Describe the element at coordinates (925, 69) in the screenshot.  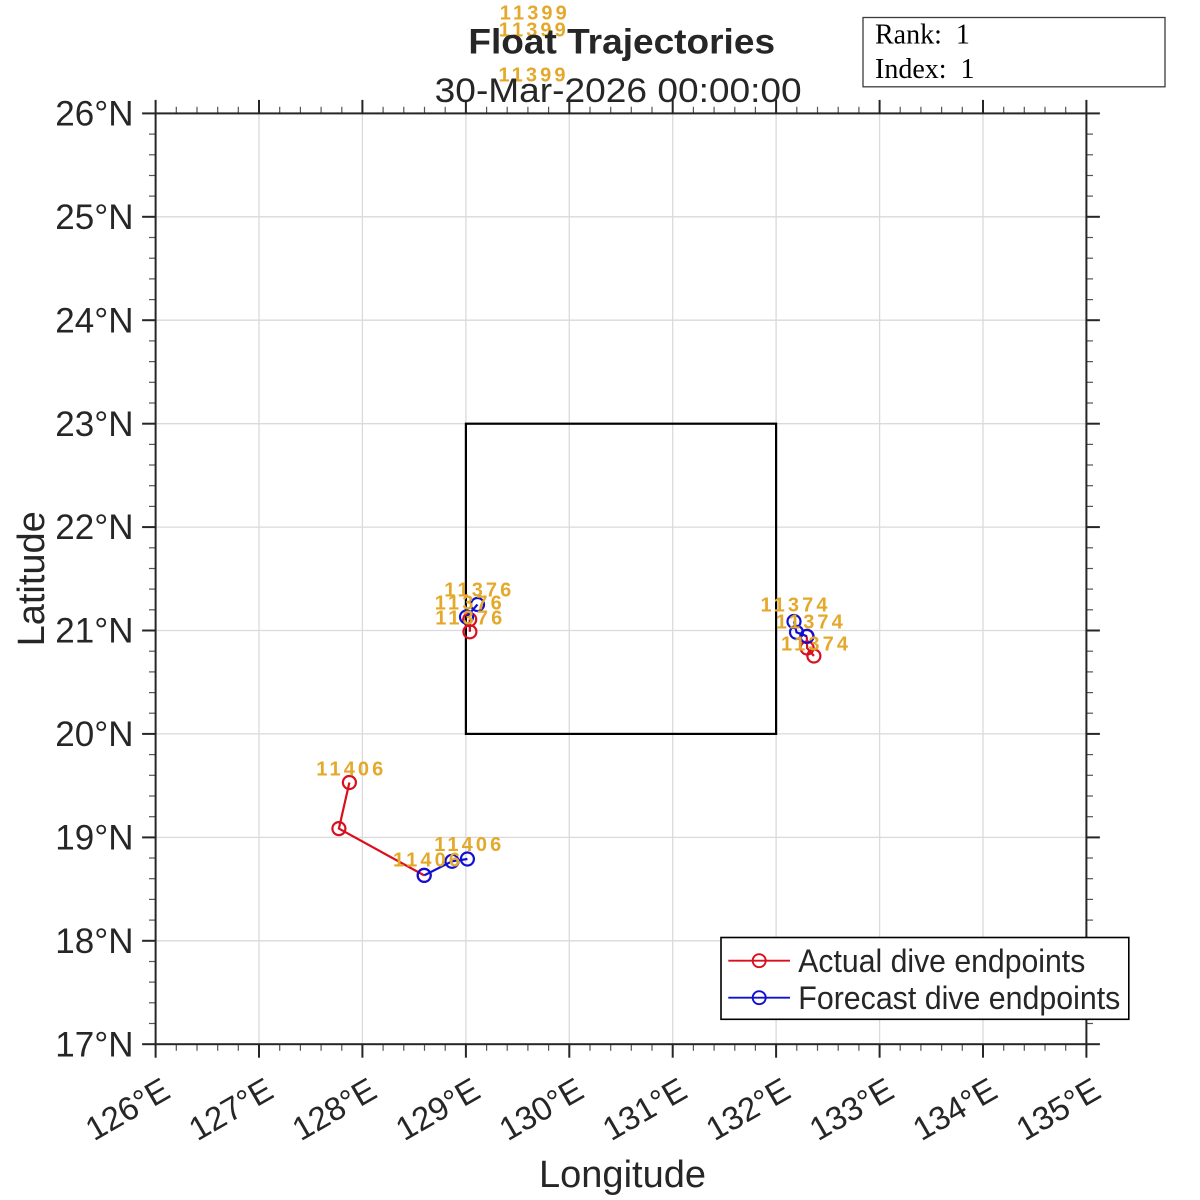
I see `svg-text: Index: 1` at that location.